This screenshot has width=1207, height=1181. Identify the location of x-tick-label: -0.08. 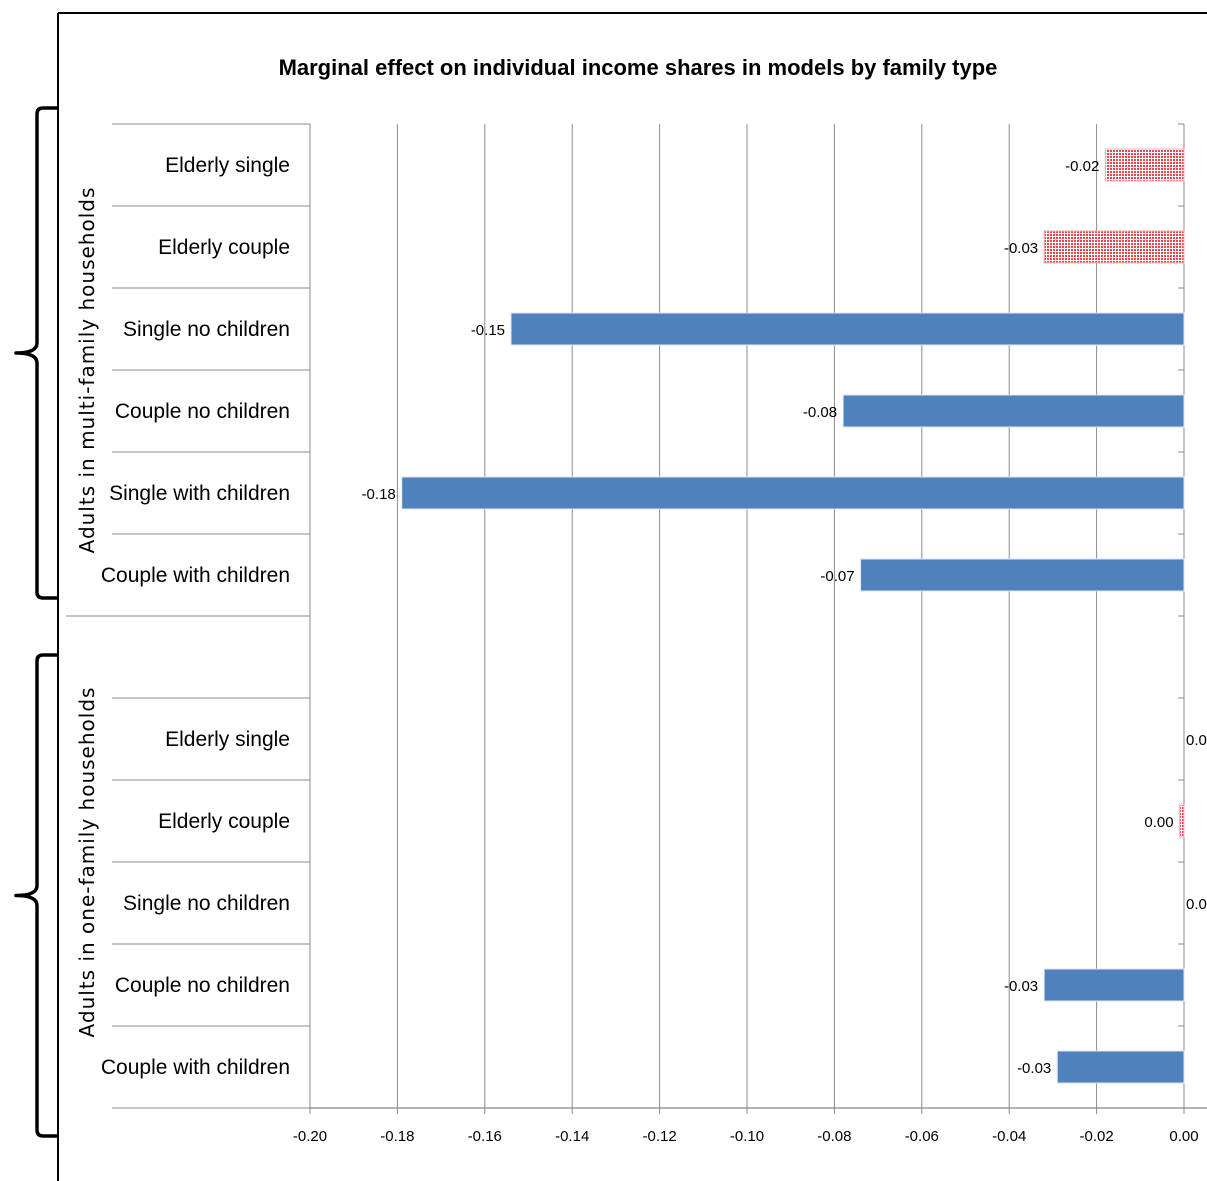
(834, 1136).